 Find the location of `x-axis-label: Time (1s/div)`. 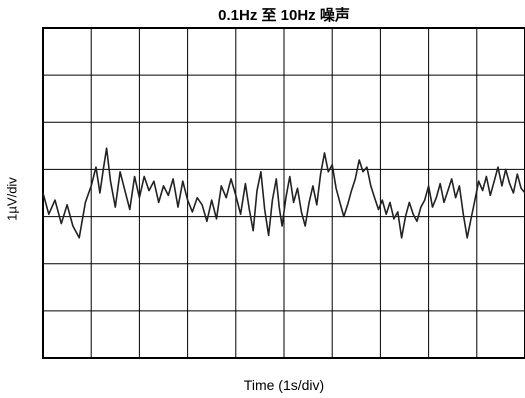

x-axis-label: Time (1s/div) is located at coordinates (284, 385).